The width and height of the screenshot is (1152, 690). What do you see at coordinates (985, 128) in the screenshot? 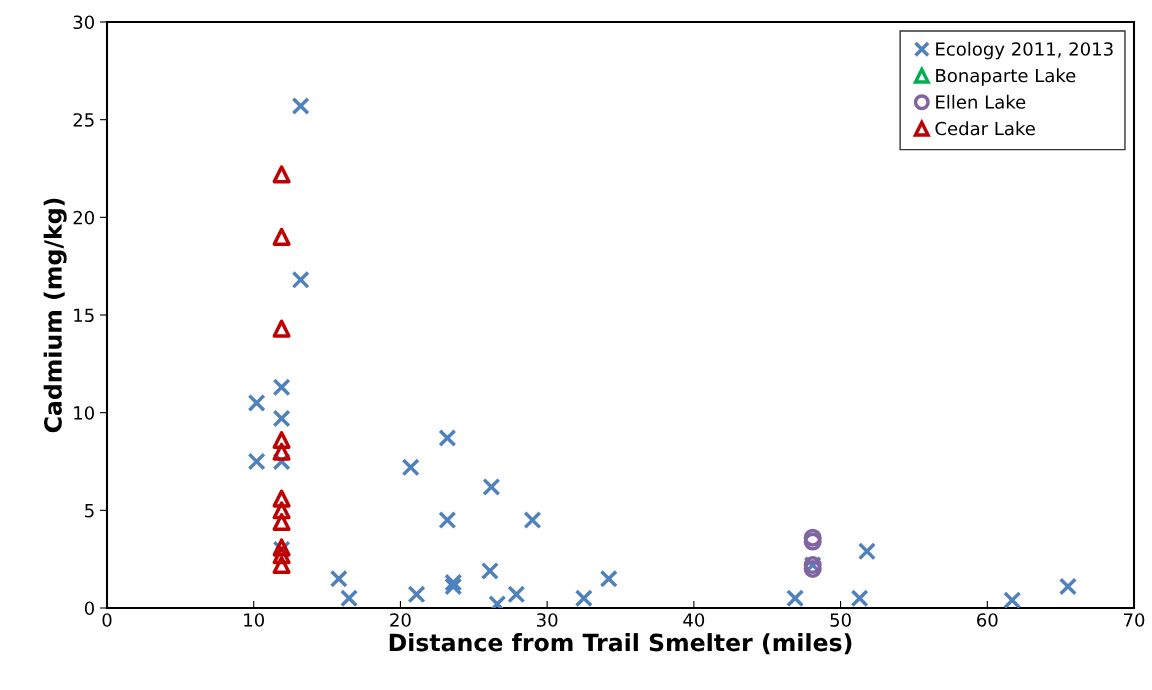
I see `legend-label: Cedar Lake` at bounding box center [985, 128].